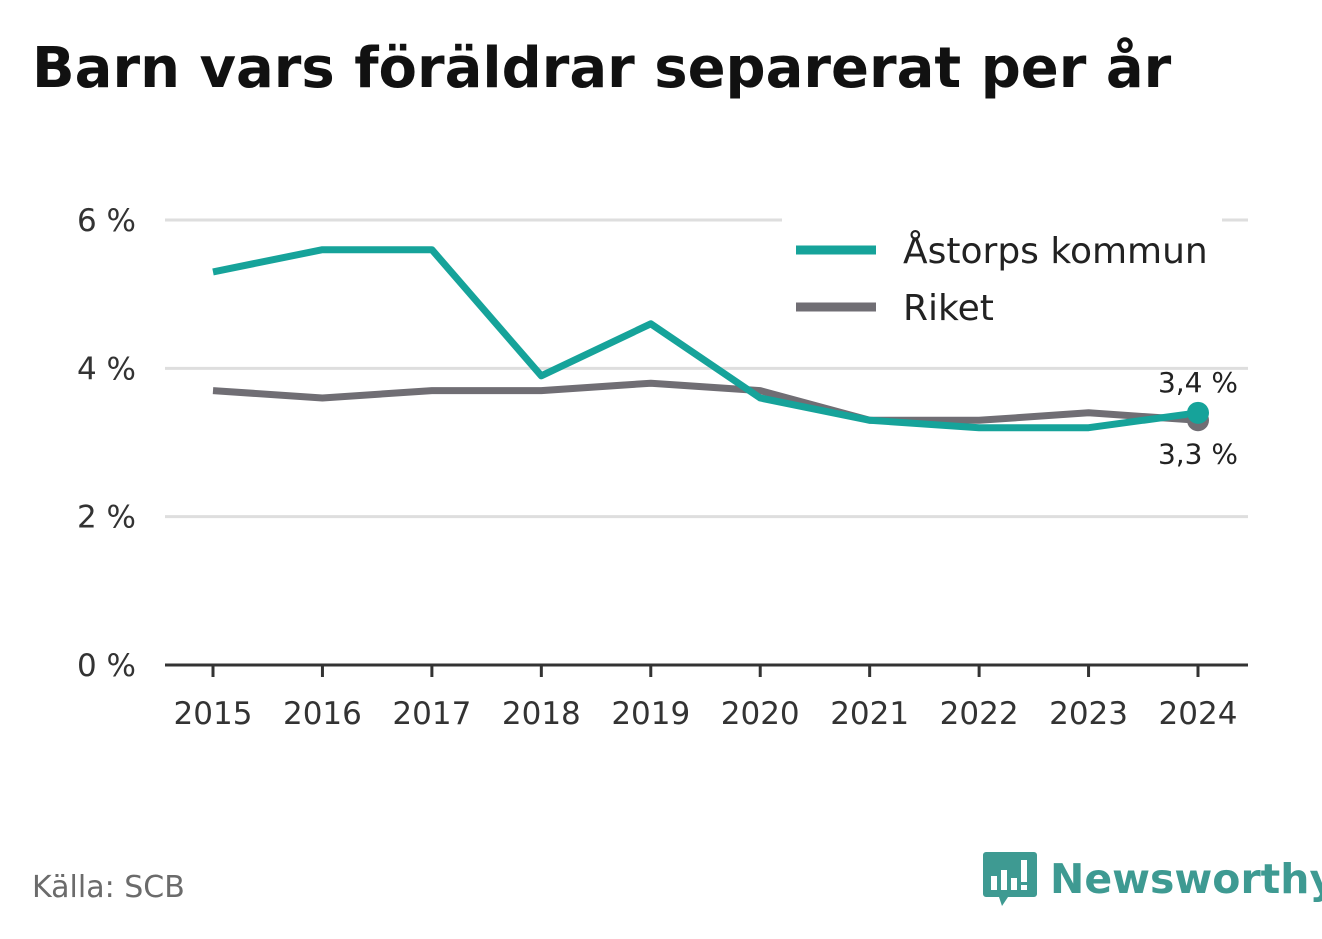 This screenshot has width=1322, height=939. What do you see at coordinates (1198, 453) in the screenshot?
I see `end-value-label: 3,3 %` at bounding box center [1198, 453].